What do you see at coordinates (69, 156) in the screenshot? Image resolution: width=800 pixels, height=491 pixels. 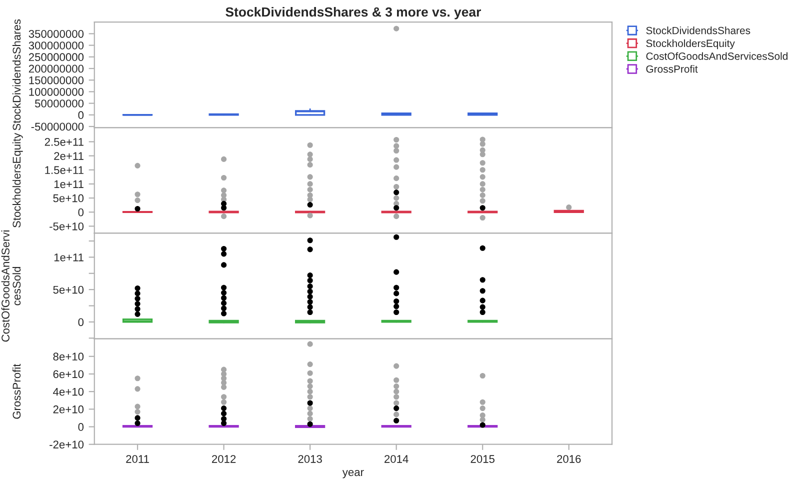 I see `y-tick-label: 2e+11` at bounding box center [69, 156].